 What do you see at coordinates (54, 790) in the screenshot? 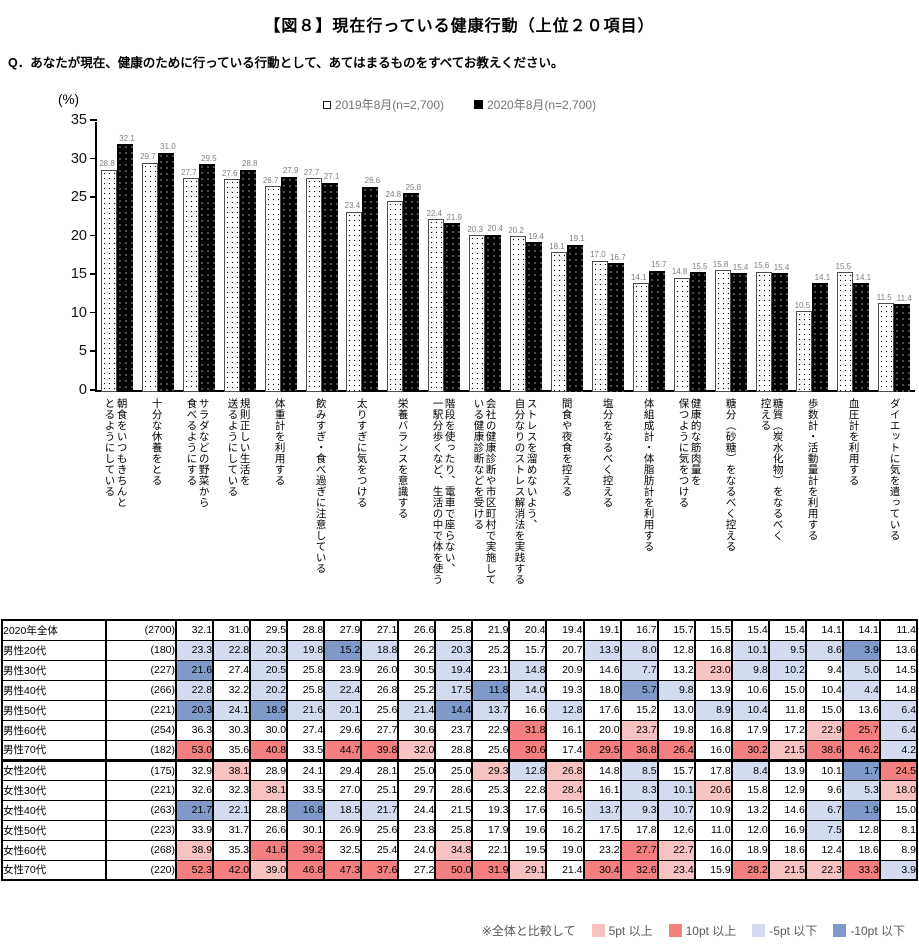
I see `row-label-cell: 女性30代` at bounding box center [54, 790].